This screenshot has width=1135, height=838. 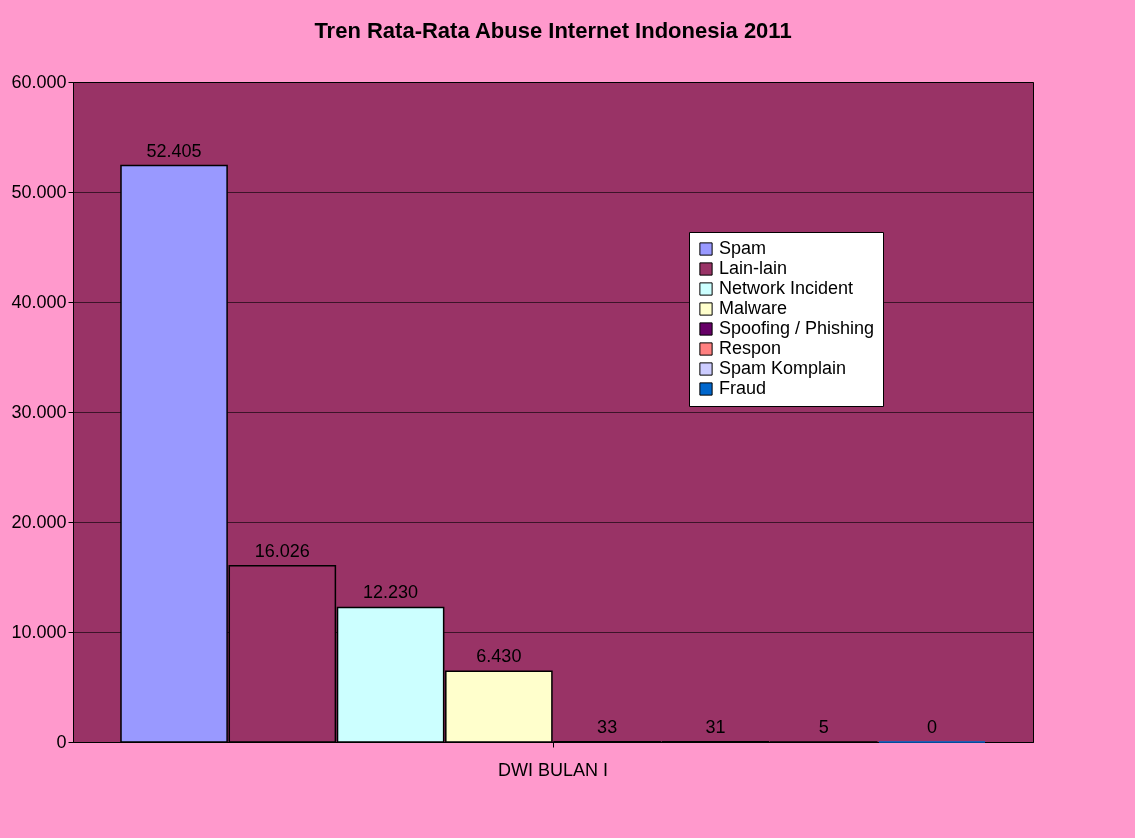 I want to click on y-tick-label: 60.000, so click(x=39, y=81).